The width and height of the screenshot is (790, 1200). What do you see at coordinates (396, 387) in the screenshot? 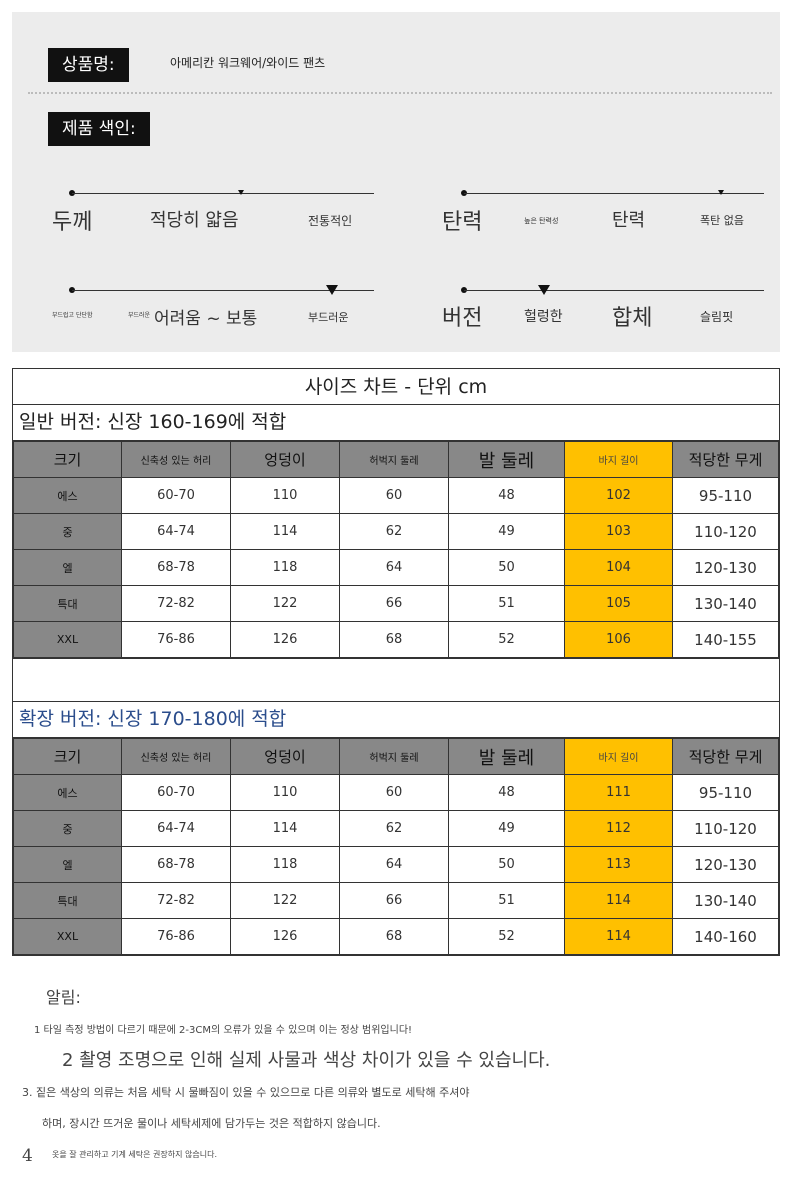
I see `size-chart-title: 사이즈 차트 - 단위 cm` at bounding box center [396, 387].